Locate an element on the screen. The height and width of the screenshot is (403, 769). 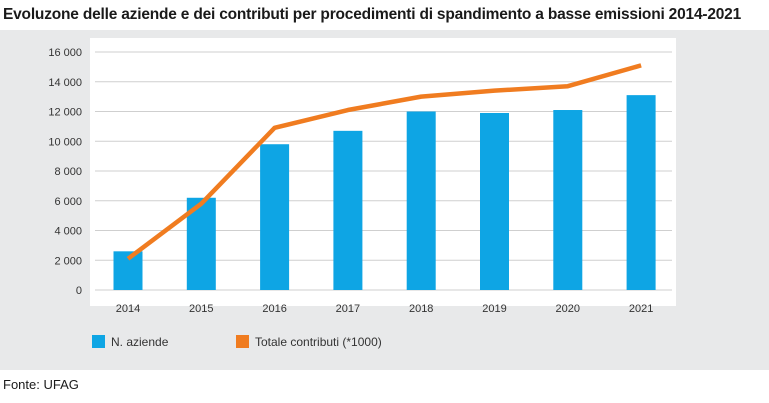
y-tick-label: 0 is located at coordinates (79, 291).